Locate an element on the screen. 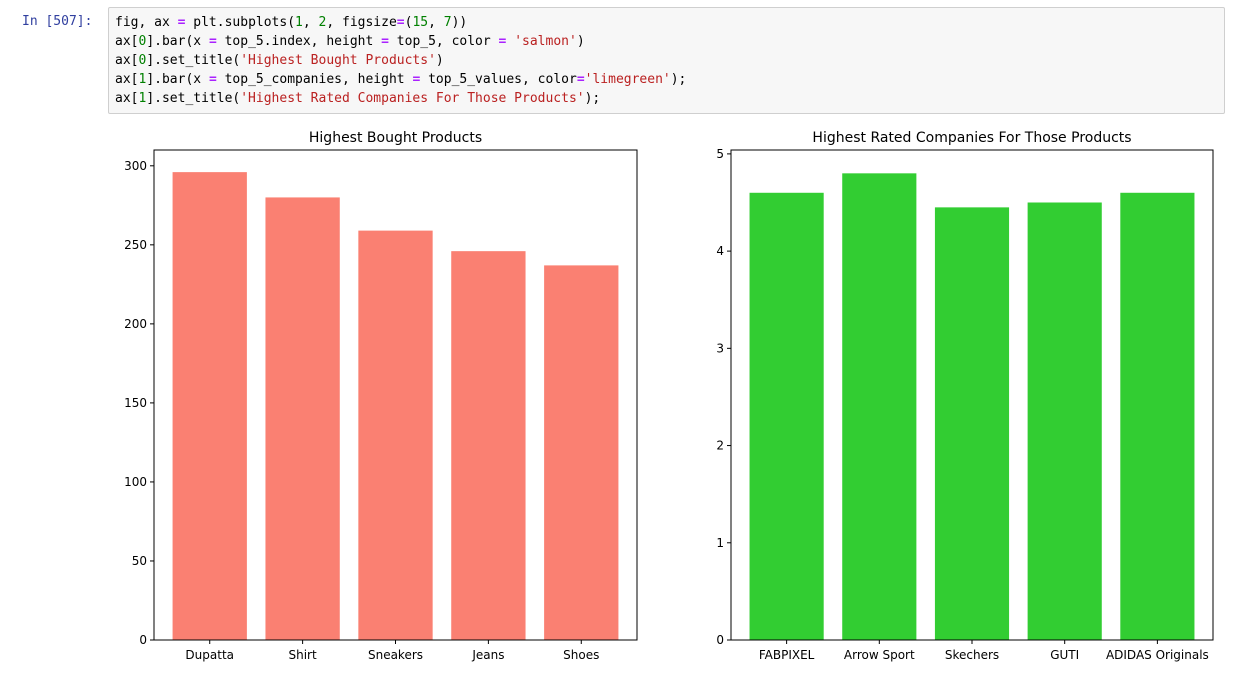 The image size is (1243, 682). x-tick-label: ADIDAS Originals is located at coordinates (1157, 655).